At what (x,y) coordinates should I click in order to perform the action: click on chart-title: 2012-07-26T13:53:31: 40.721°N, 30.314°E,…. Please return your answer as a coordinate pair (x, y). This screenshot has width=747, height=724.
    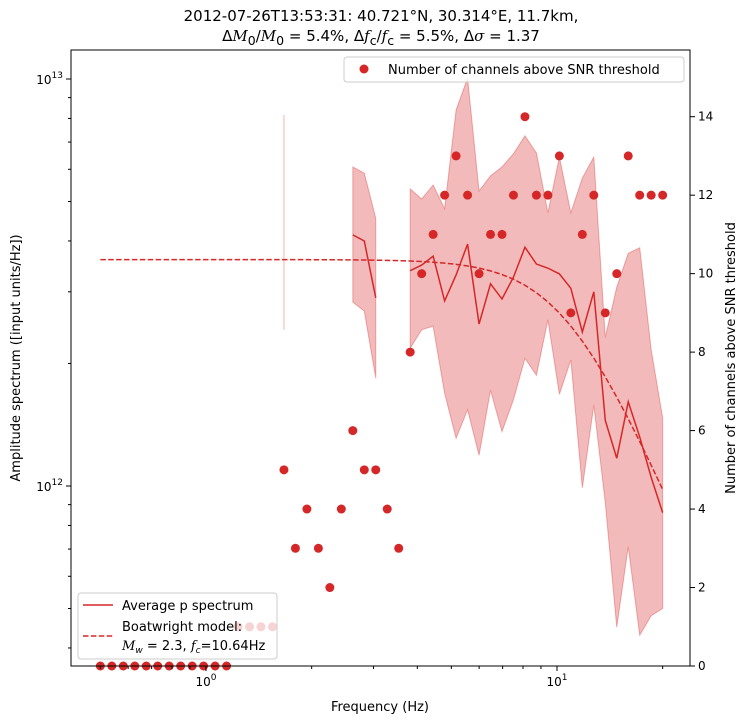
    Looking at the image, I should click on (373, 28).